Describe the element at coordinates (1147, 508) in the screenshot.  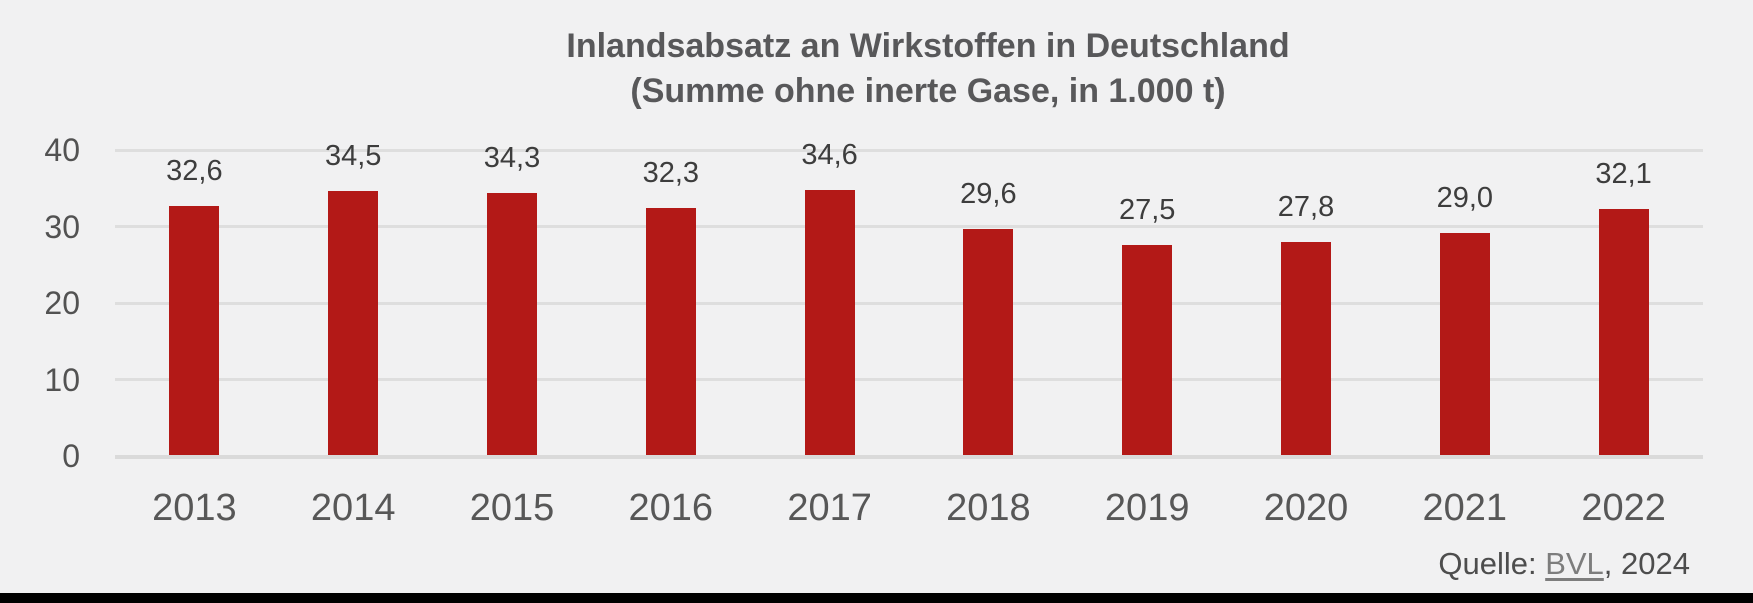
I see `x-axis-label-2019: 2019` at that location.